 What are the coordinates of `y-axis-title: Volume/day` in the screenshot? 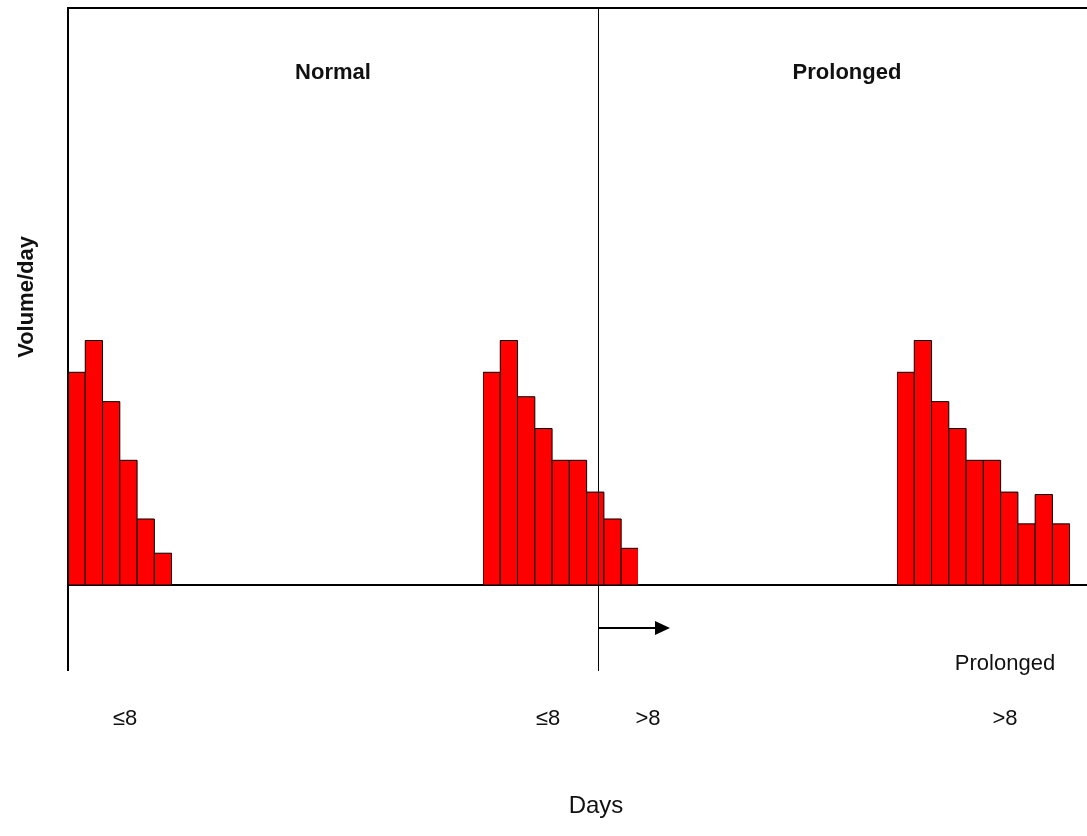 It's located at (26, 296).